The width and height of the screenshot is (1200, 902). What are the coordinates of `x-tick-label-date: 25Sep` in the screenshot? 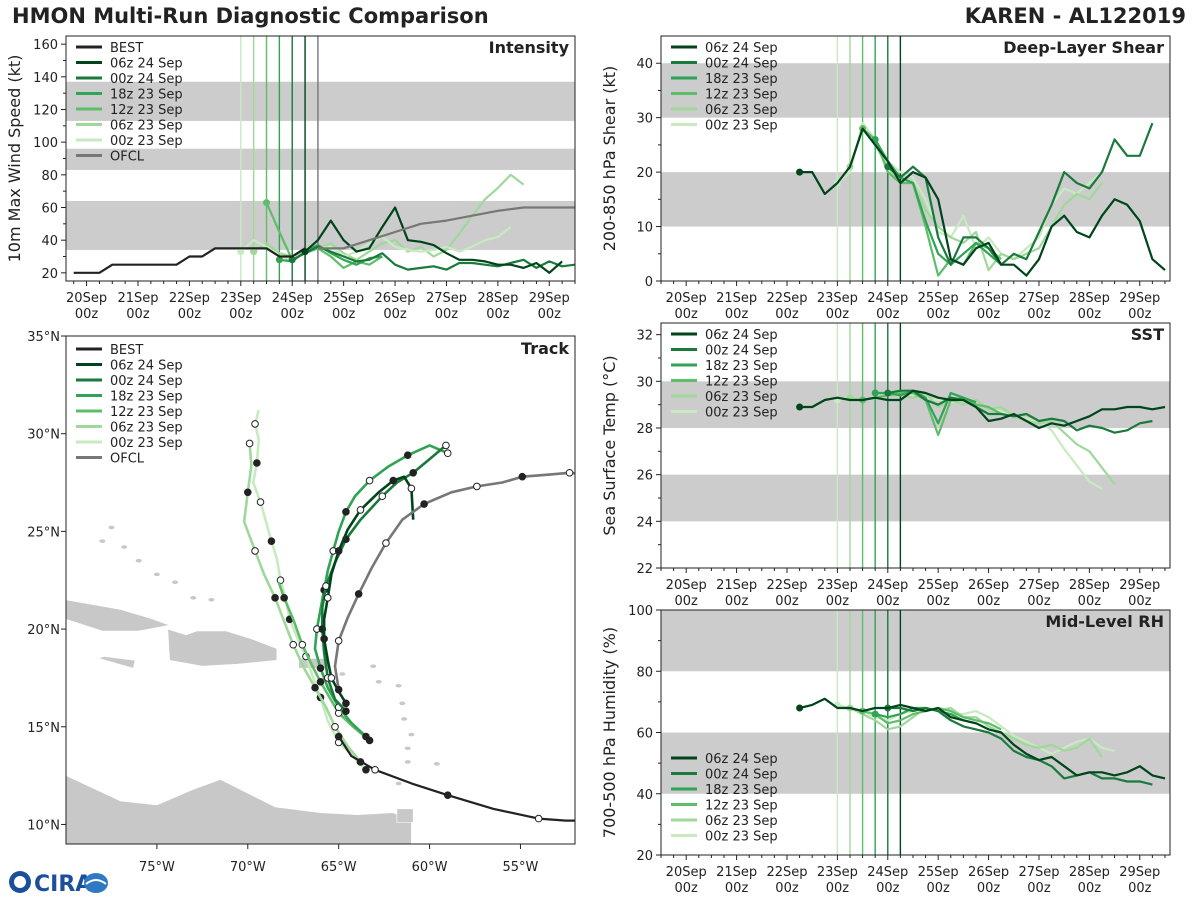 It's located at (938, 585).